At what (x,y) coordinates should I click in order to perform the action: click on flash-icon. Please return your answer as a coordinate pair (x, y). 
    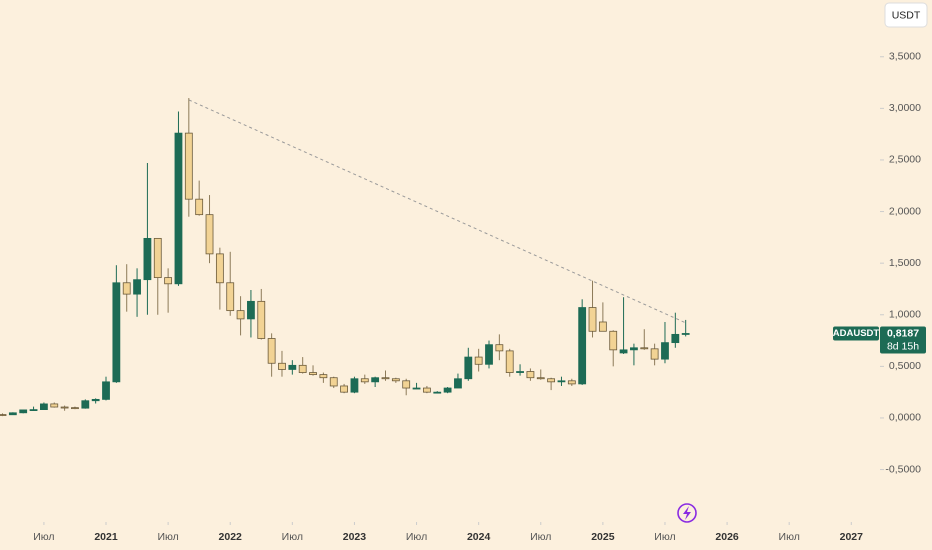
    Looking at the image, I should click on (687, 513).